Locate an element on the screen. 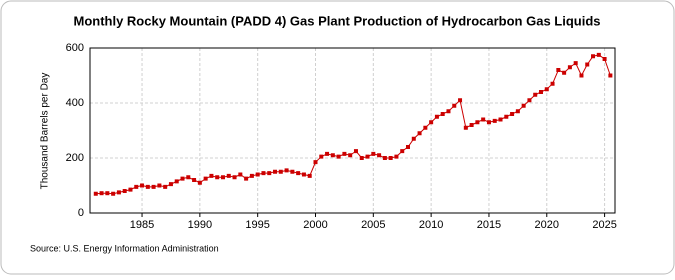 The height and width of the screenshot is (280, 675). y-axis-label: Thousand Barrels per Day is located at coordinates (45, 131).